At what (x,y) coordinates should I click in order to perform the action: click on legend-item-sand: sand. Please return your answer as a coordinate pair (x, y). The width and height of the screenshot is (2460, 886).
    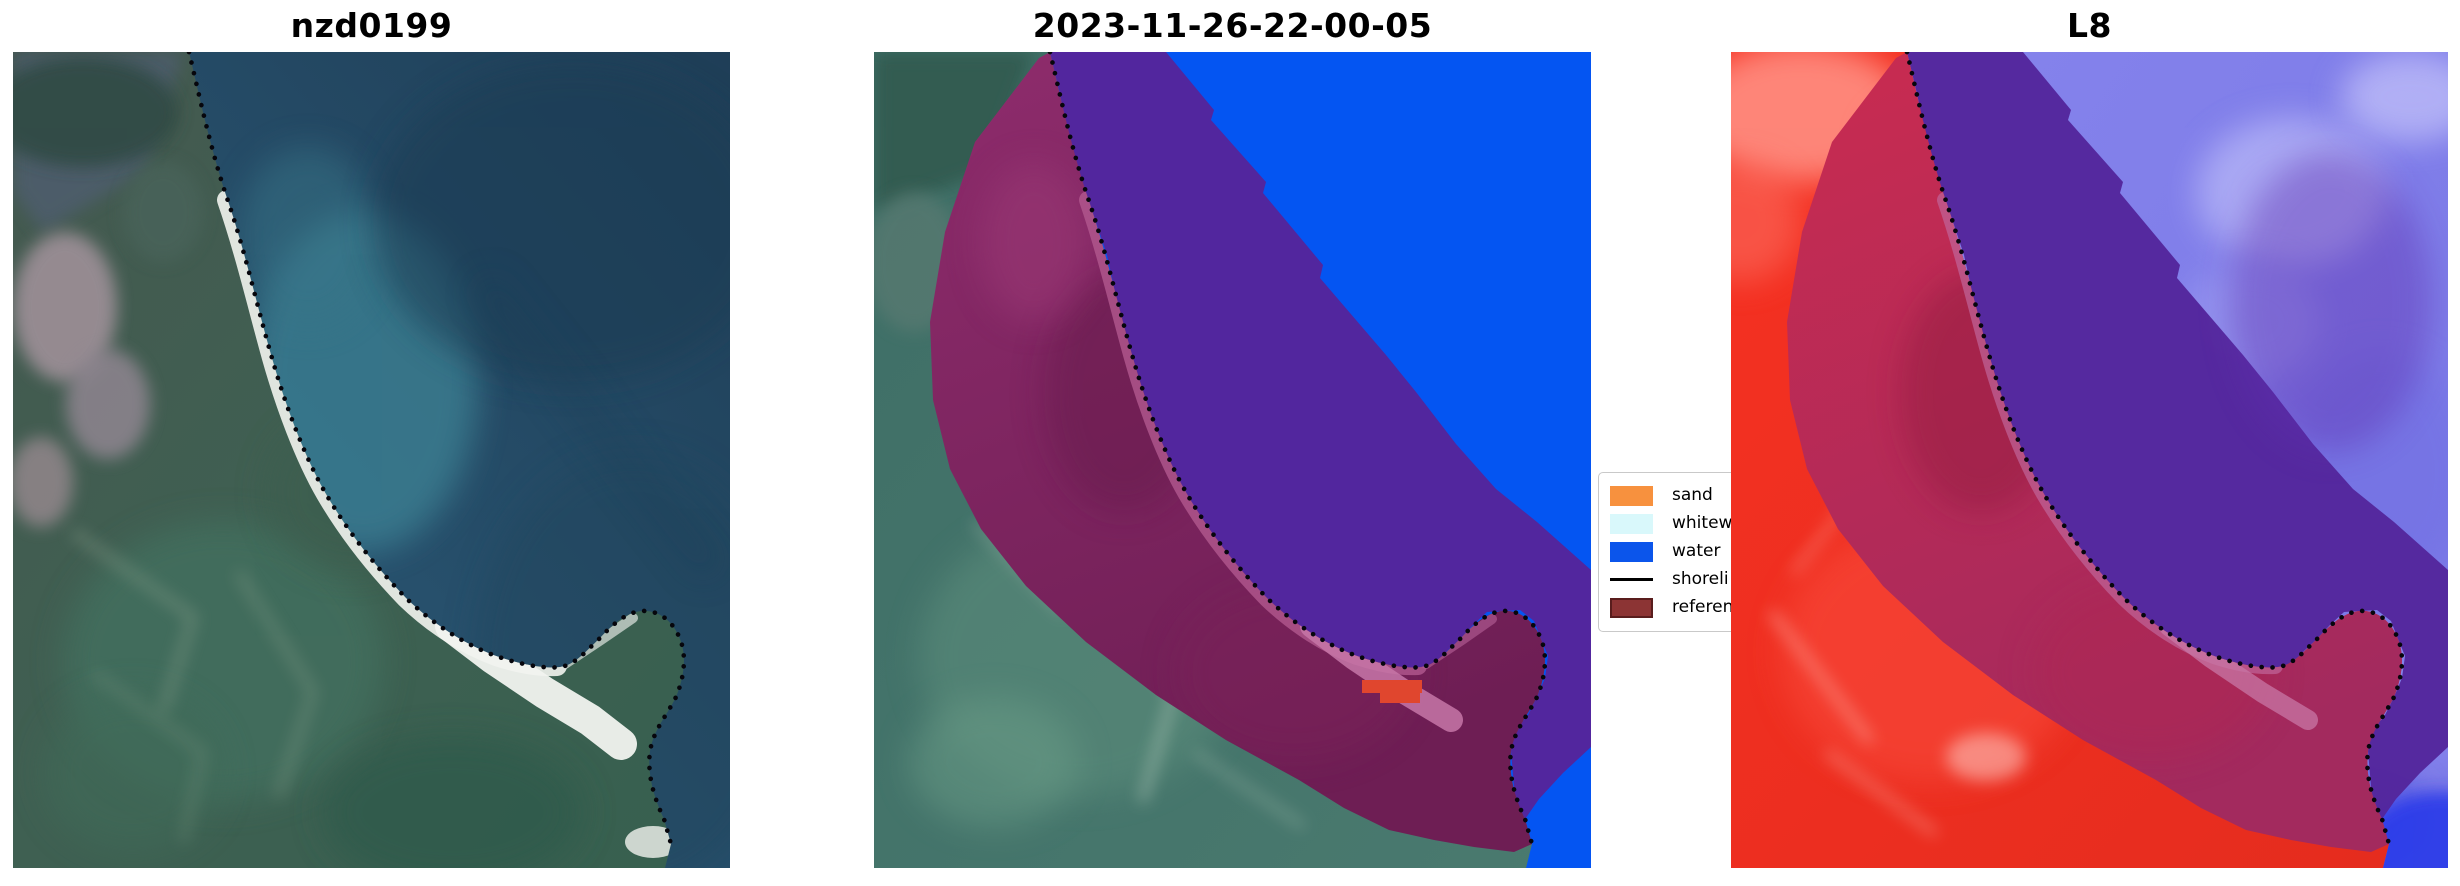
    Looking at the image, I should click on (1725, 495).